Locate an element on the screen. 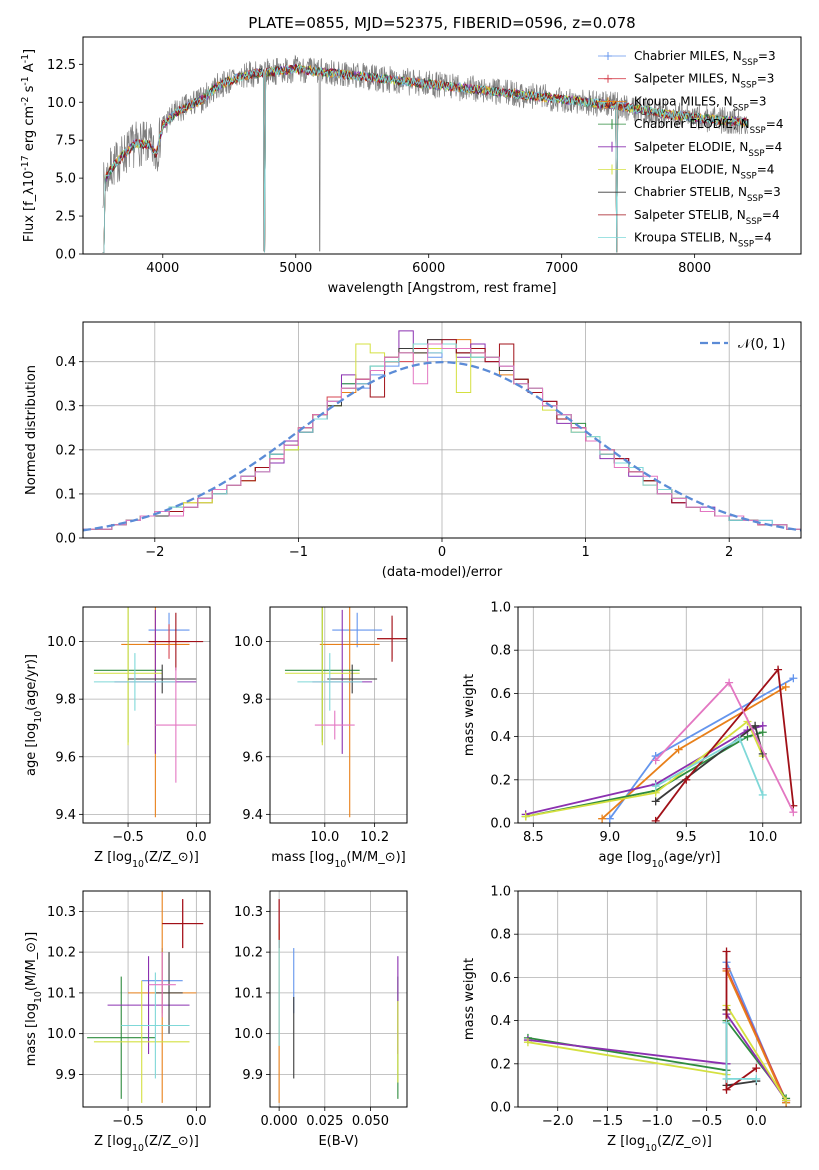 The image size is (819, 1170). y-axis-label: Normed distribution is located at coordinates (31, 430).